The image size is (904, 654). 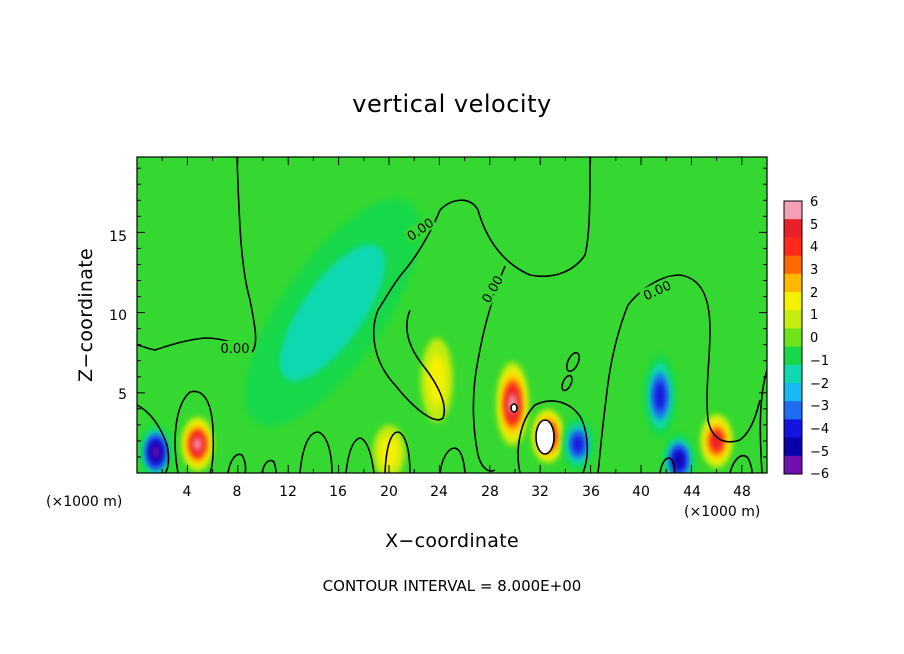 What do you see at coordinates (641, 492) in the screenshot?
I see `x-tick-label: 40` at bounding box center [641, 492].